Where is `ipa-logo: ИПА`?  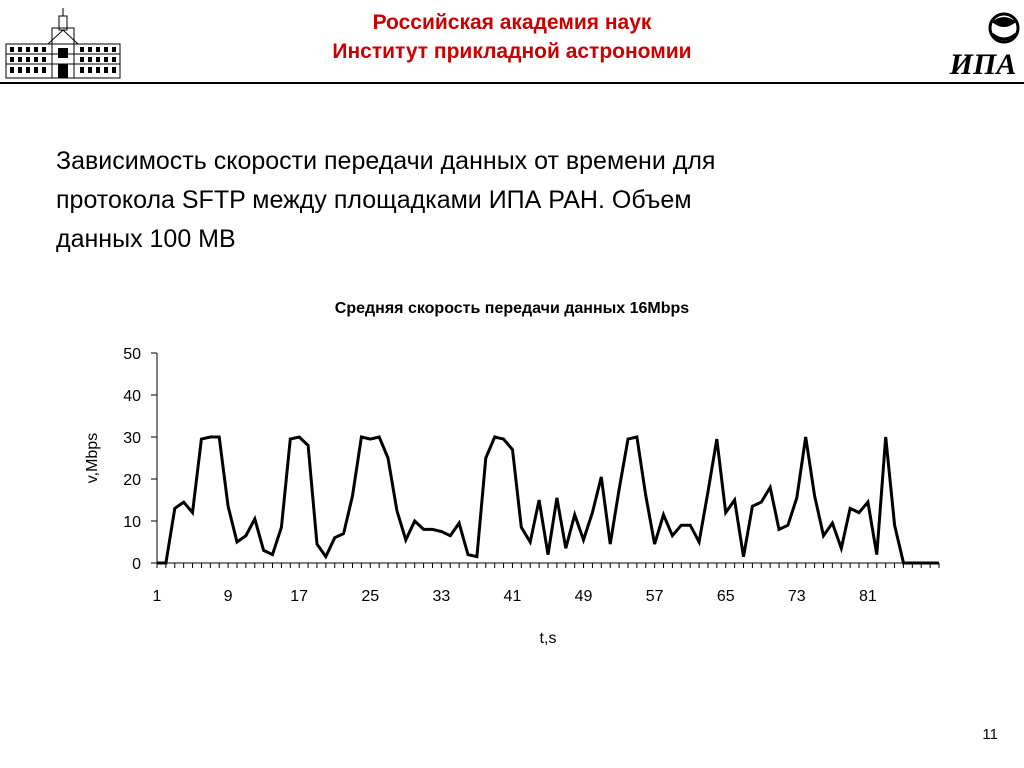 ipa-logo: ИПА is located at coordinates (984, 45).